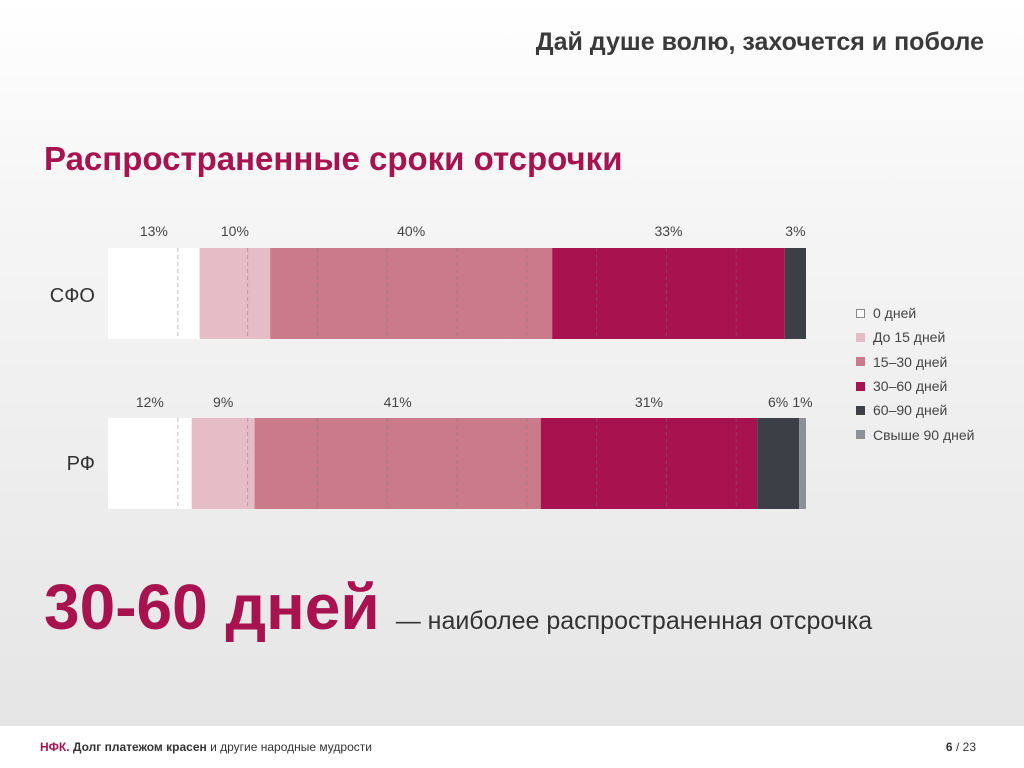 Image resolution: width=1024 pixels, height=768 pixels. What do you see at coordinates (649, 402) in the screenshot?
I see `data-label: 31%` at bounding box center [649, 402].